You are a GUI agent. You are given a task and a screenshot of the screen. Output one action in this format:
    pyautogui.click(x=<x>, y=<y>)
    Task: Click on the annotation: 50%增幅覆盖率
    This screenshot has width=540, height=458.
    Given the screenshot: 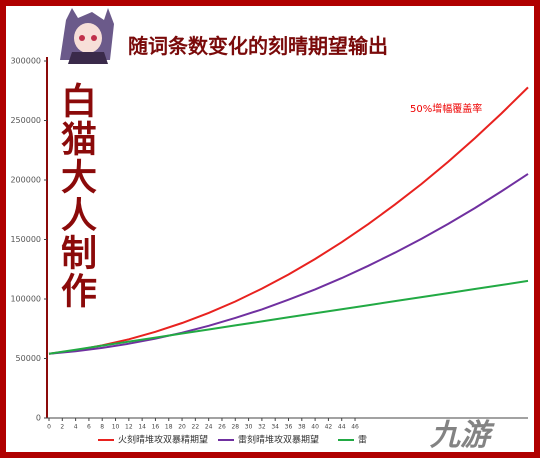 What is the action you would take?
    pyautogui.click(x=446, y=109)
    